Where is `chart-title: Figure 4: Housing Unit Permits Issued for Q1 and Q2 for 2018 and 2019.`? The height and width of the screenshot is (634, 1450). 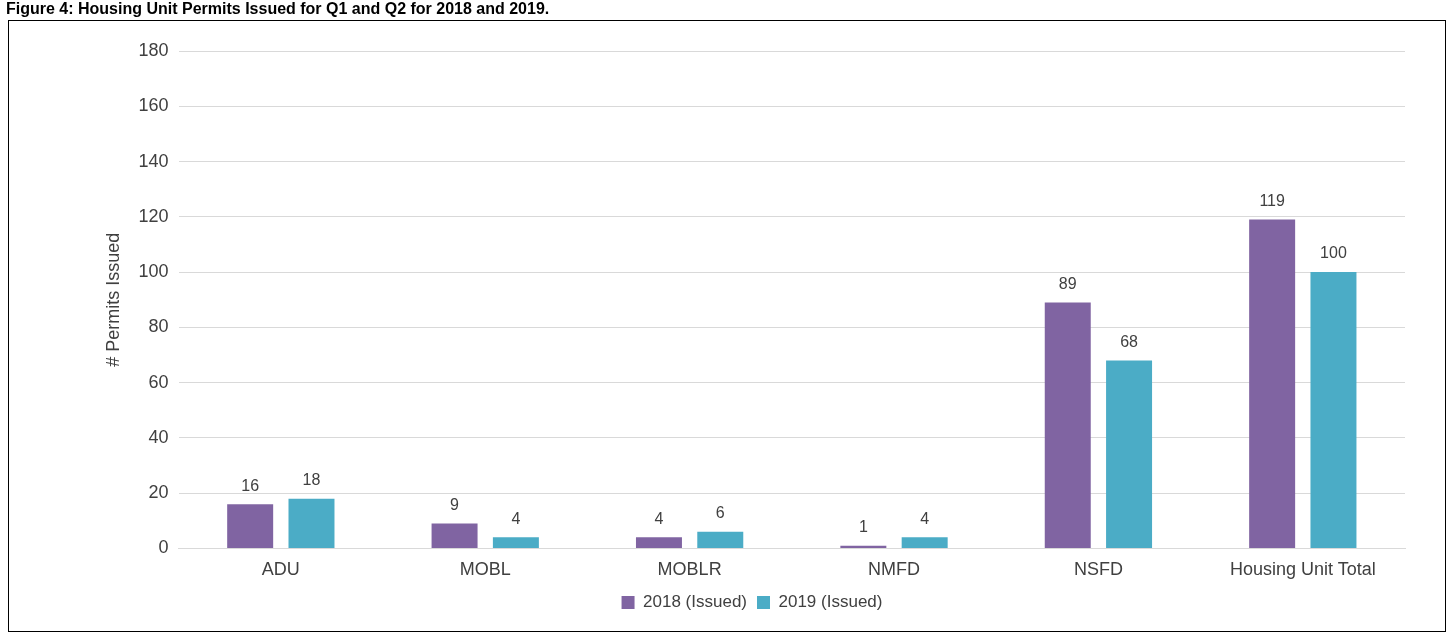 chart-title: Figure 4: Housing Unit Permits Issued for Q1 and Q2 for 2018 and 2019. is located at coordinates (278, 9).